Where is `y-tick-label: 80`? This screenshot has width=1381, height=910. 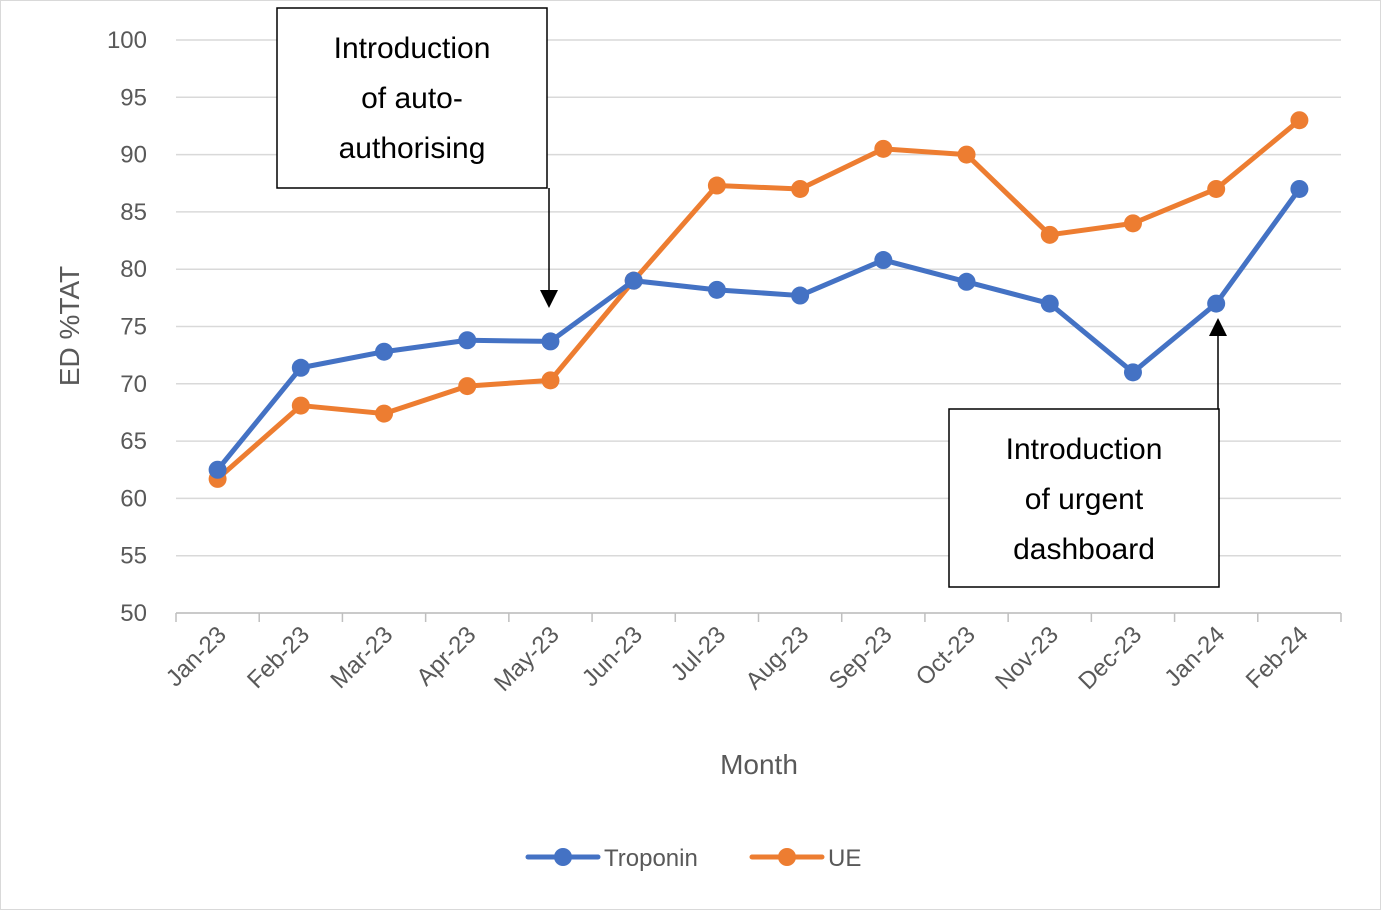
y-tick-label: 80 is located at coordinates (133, 269).